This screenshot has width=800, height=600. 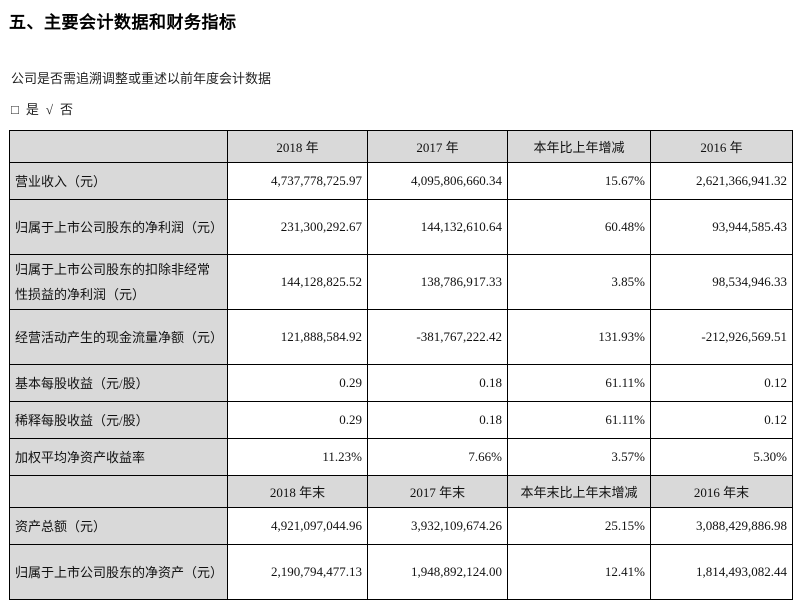 What do you see at coordinates (118, 457) in the screenshot?
I see `row-label: 加权平均净资产收益率` at bounding box center [118, 457].